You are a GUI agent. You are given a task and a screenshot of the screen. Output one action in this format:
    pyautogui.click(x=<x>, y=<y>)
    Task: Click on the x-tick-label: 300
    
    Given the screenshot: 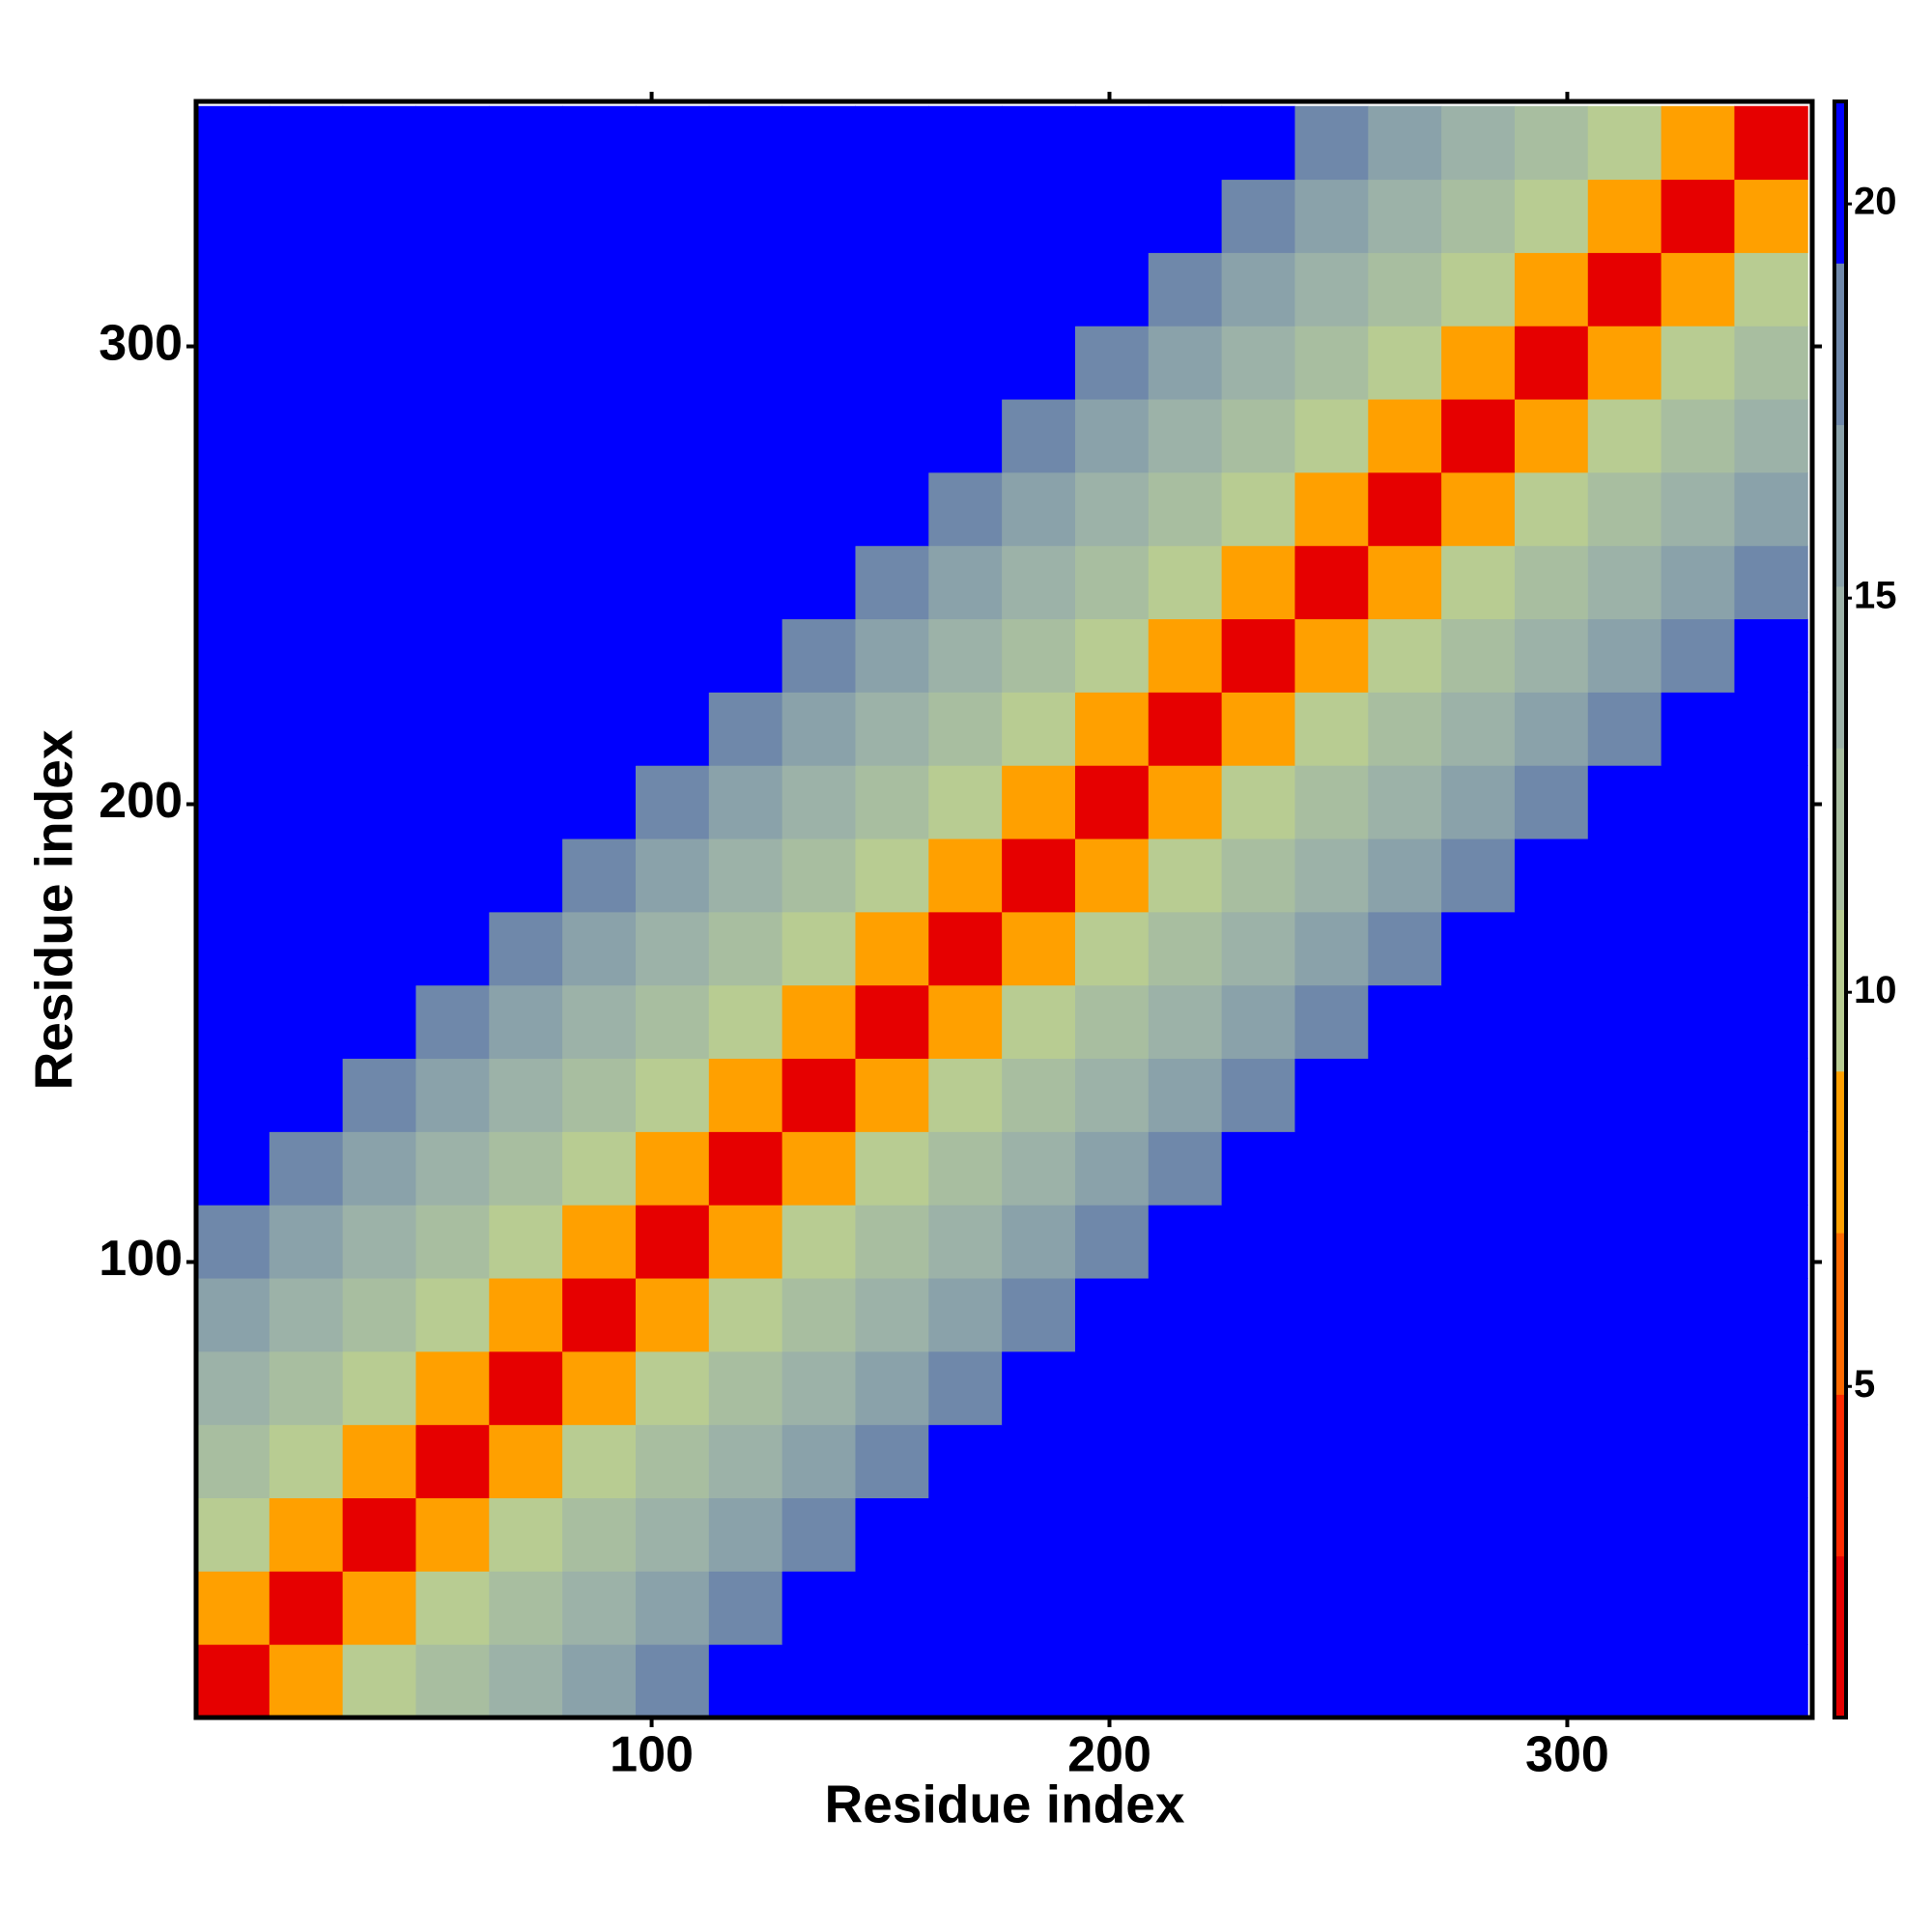 What is the action you would take?
    pyautogui.click(x=1567, y=1755)
    